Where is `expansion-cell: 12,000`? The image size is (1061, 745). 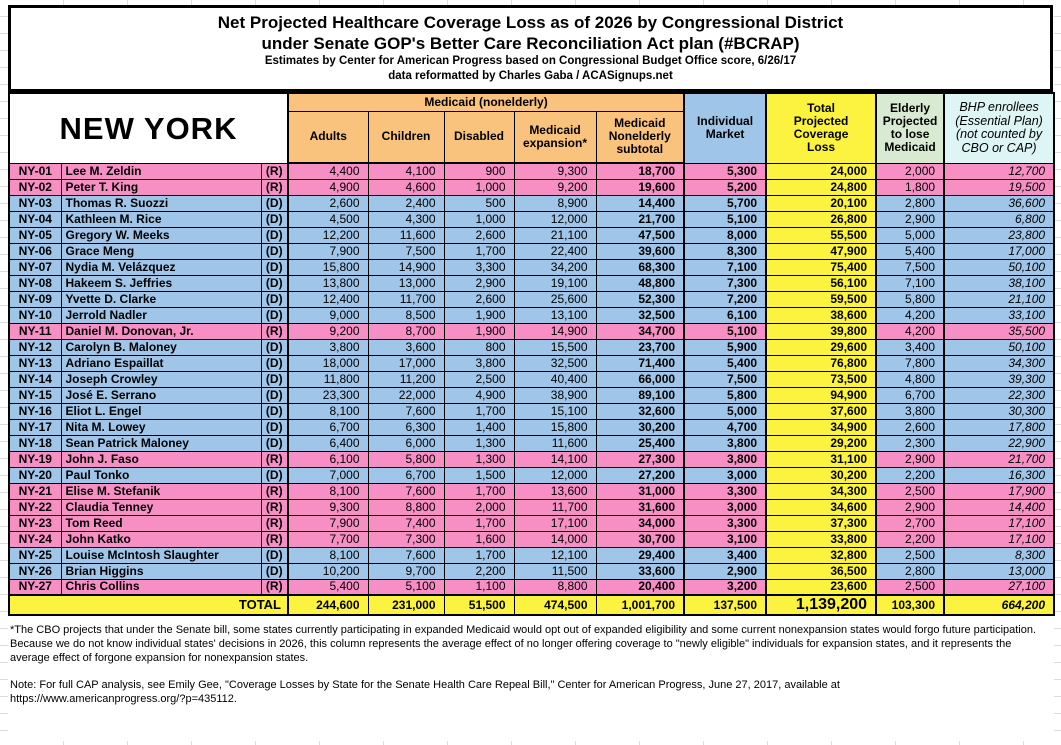 expansion-cell: 12,000 is located at coordinates (555, 219).